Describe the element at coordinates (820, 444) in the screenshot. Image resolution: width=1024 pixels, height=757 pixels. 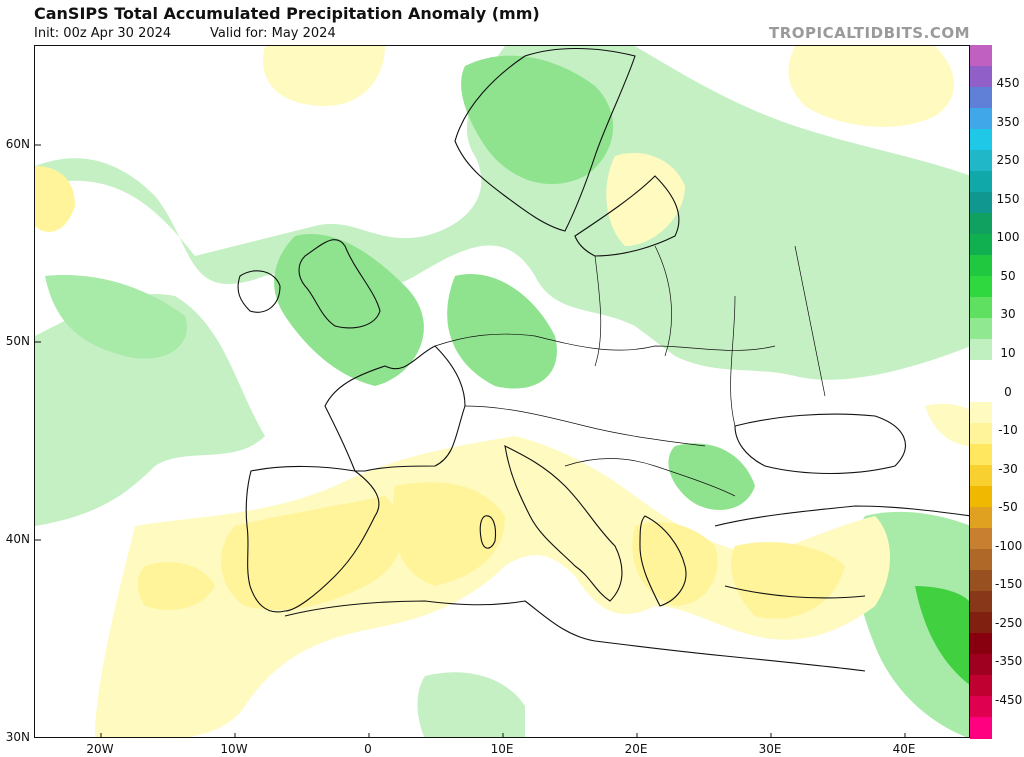
I see `coastline-black-sea` at that location.